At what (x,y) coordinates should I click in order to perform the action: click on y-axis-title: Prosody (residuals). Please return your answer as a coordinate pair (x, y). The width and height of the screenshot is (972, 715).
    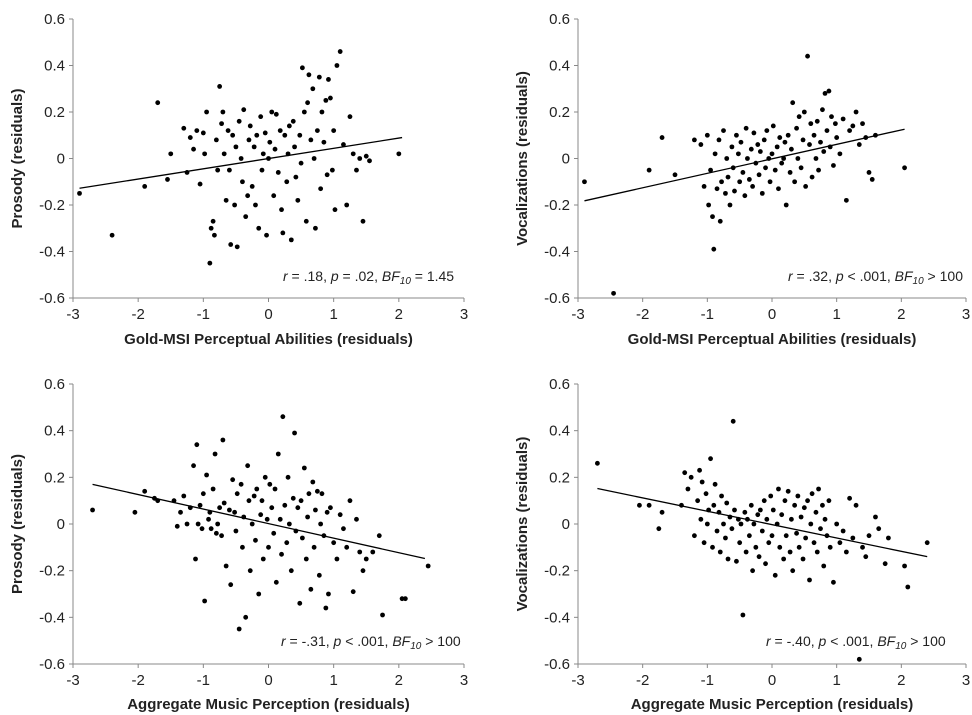
    Looking at the image, I should click on (17, 158).